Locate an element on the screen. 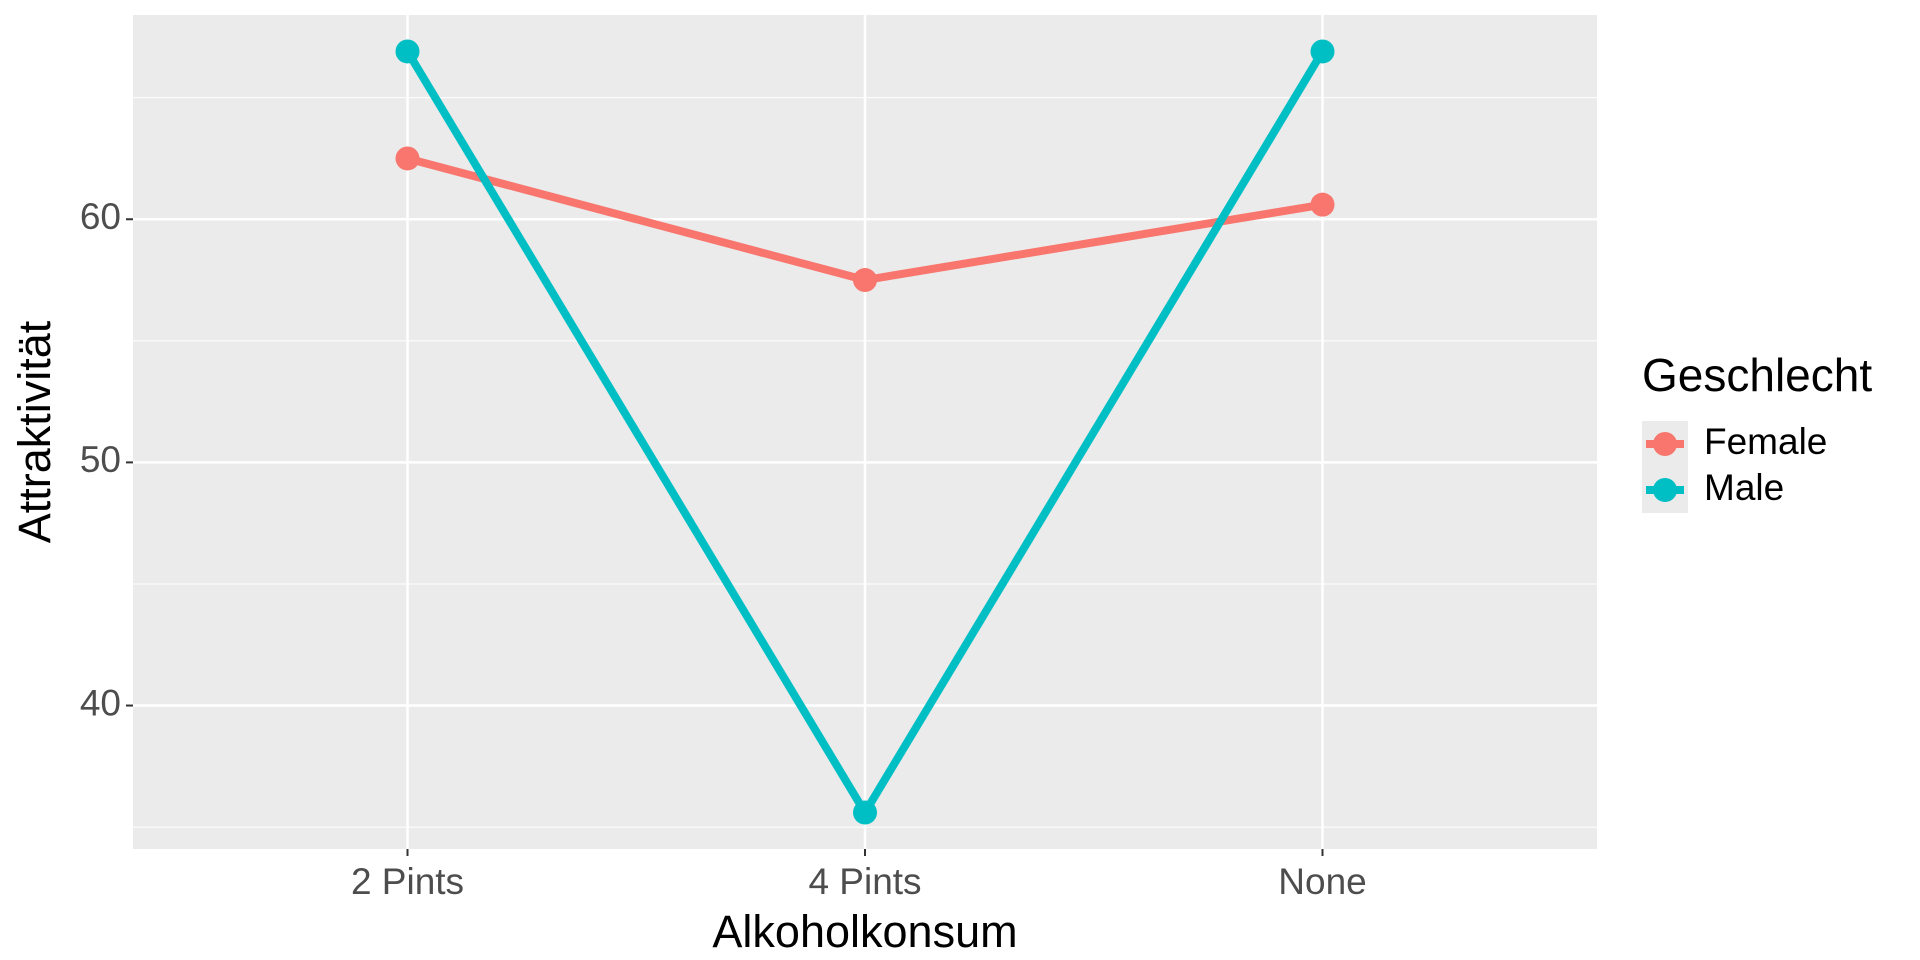  y-tick-label: 50 is located at coordinates (100, 459).